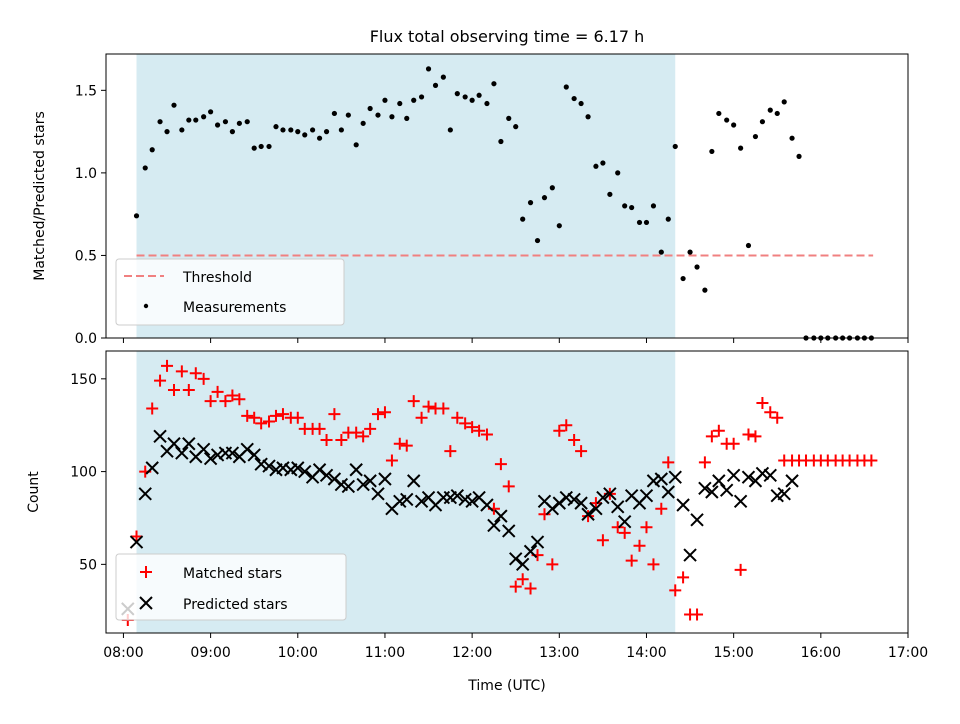 The image size is (960, 724). Describe the element at coordinates (821, 653) in the screenshot. I see `x-tick-label: 16:00` at that location.